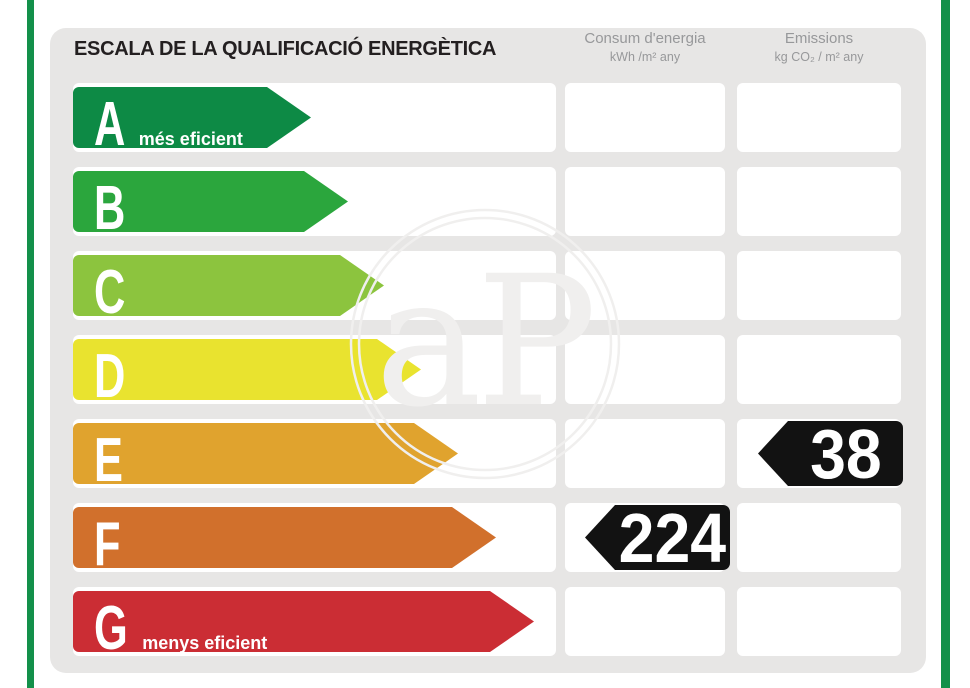 The width and height of the screenshot is (970, 688). I want to click on emissions-column-title: Emissions, so click(819, 38).